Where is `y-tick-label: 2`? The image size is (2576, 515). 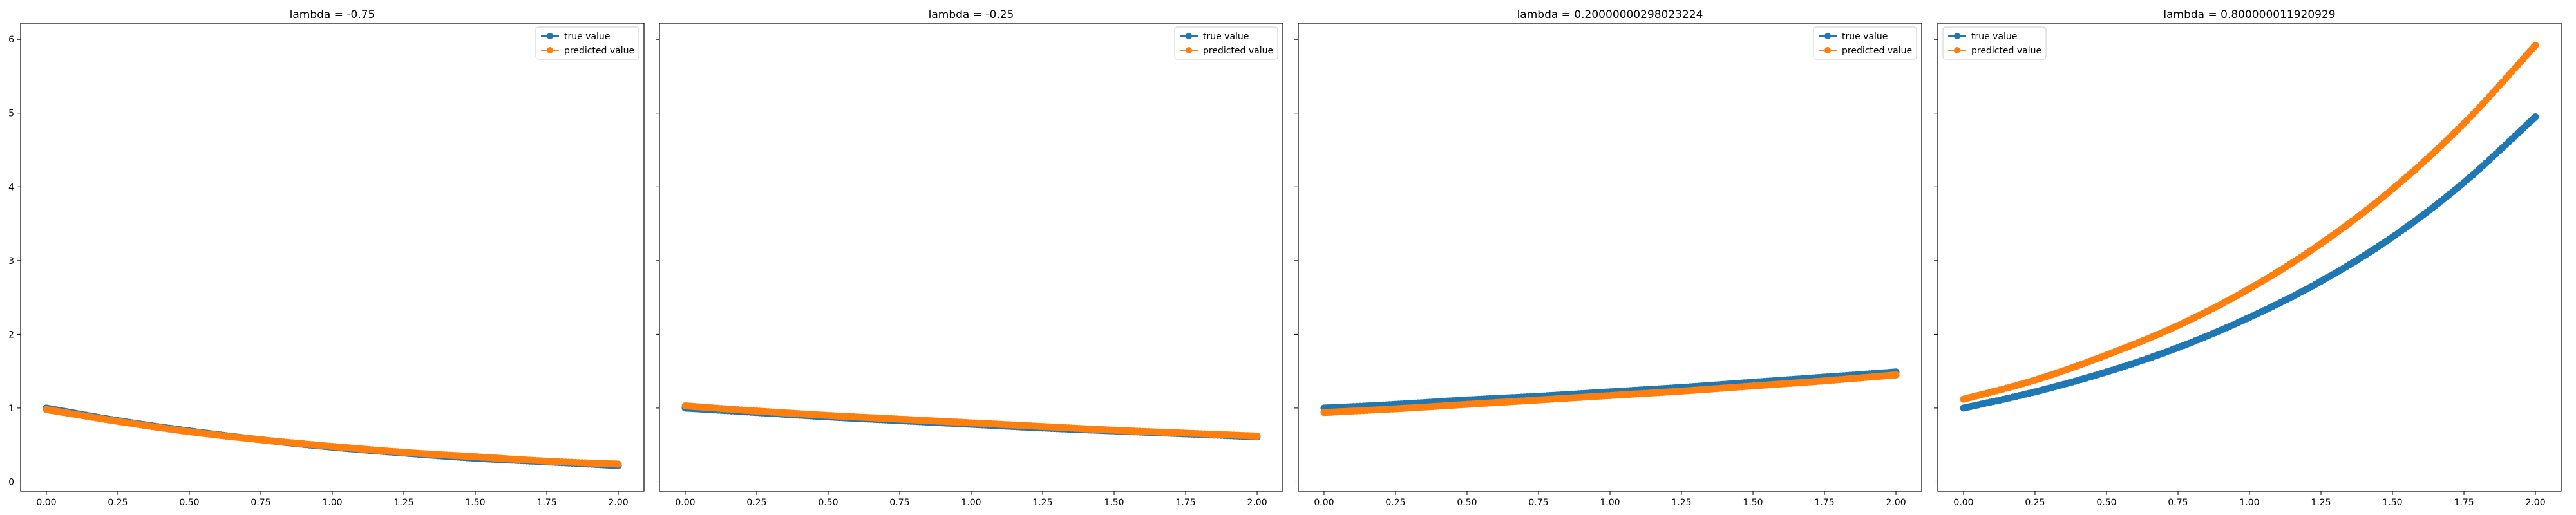
y-tick-label: 2 is located at coordinates (11, 335).